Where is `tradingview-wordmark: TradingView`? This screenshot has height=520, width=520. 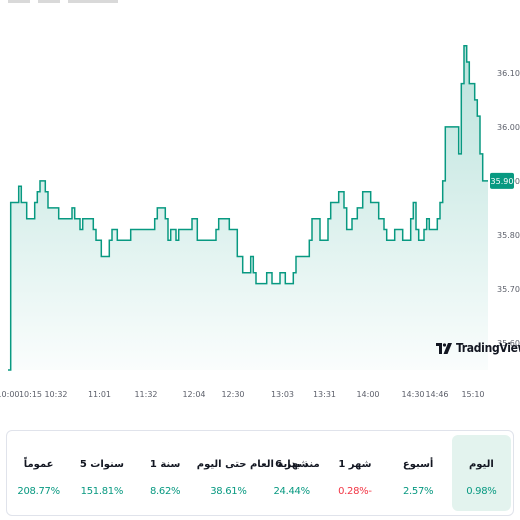 tradingview-wordmark: TradingView is located at coordinates (488, 348).